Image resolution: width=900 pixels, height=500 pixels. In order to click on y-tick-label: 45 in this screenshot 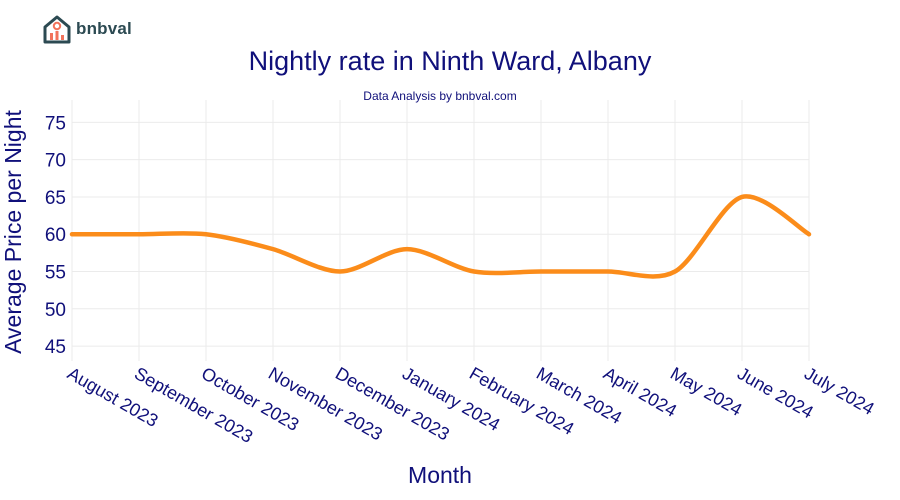, I will do `click(55, 347)`.